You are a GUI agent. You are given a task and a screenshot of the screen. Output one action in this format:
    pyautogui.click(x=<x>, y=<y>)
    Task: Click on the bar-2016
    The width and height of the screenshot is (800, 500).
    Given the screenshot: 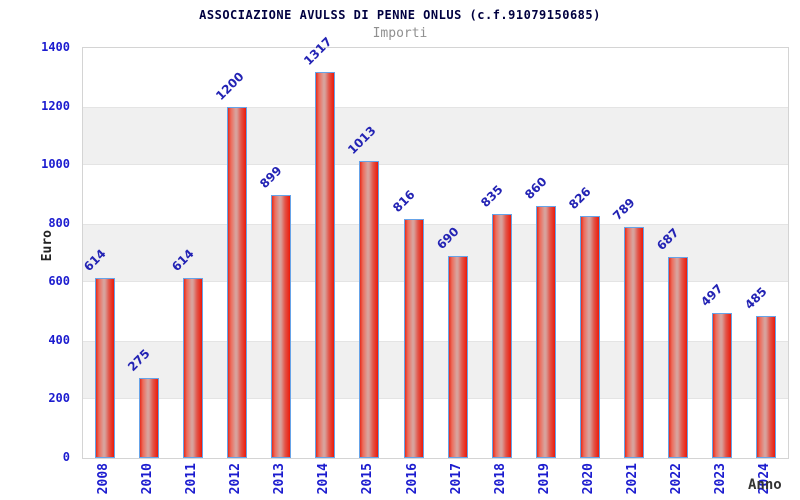 What is the action you would take?
    pyautogui.click(x=413, y=338)
    